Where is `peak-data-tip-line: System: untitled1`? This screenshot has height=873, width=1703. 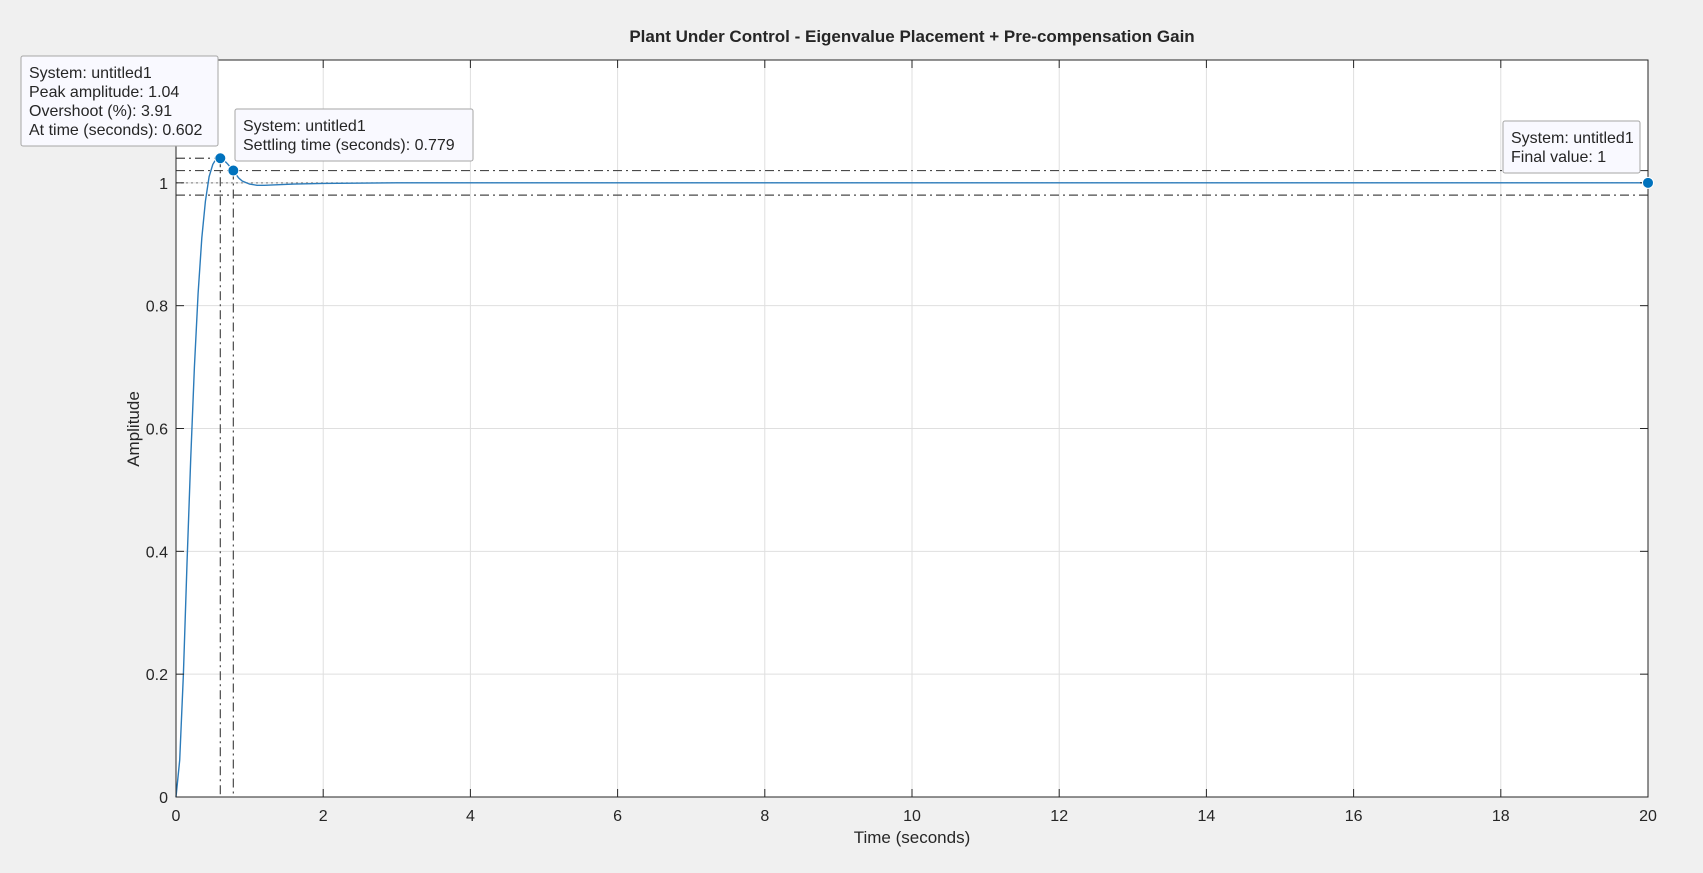 peak-data-tip-line: System: untitled1 is located at coordinates (90, 73).